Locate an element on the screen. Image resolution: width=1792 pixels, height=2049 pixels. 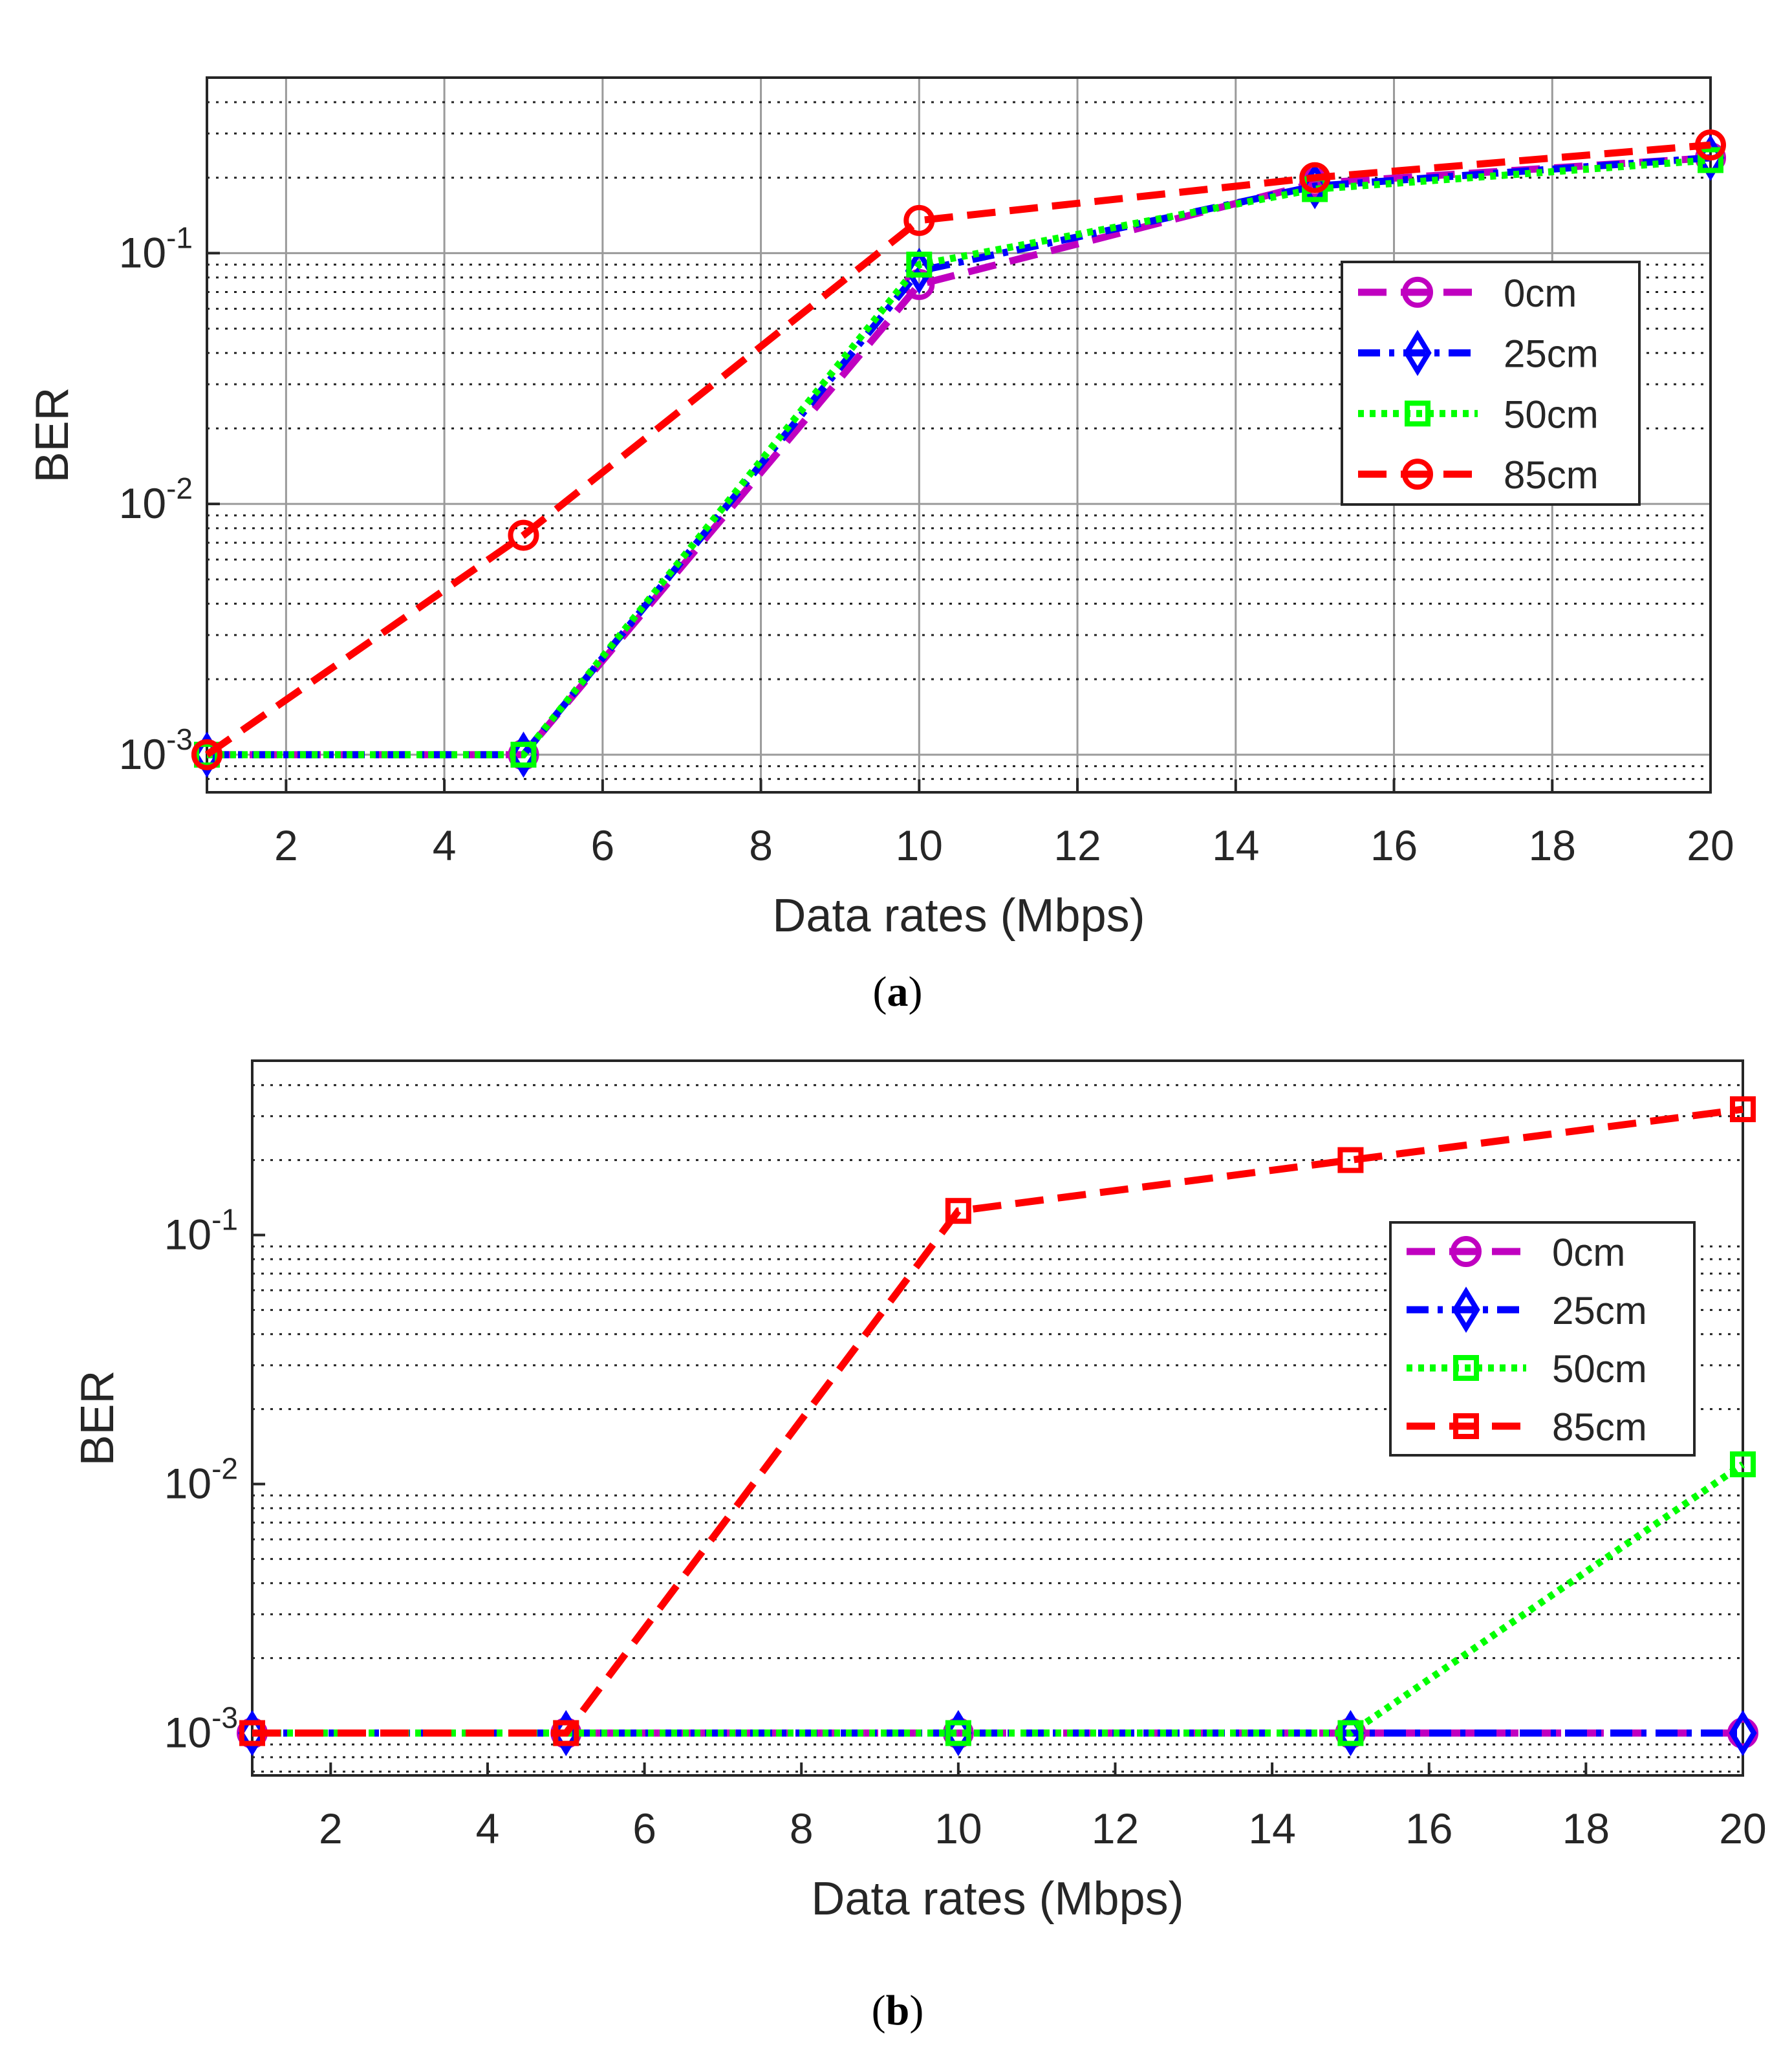
panel-caption: (b) is located at coordinates (898, 2010).